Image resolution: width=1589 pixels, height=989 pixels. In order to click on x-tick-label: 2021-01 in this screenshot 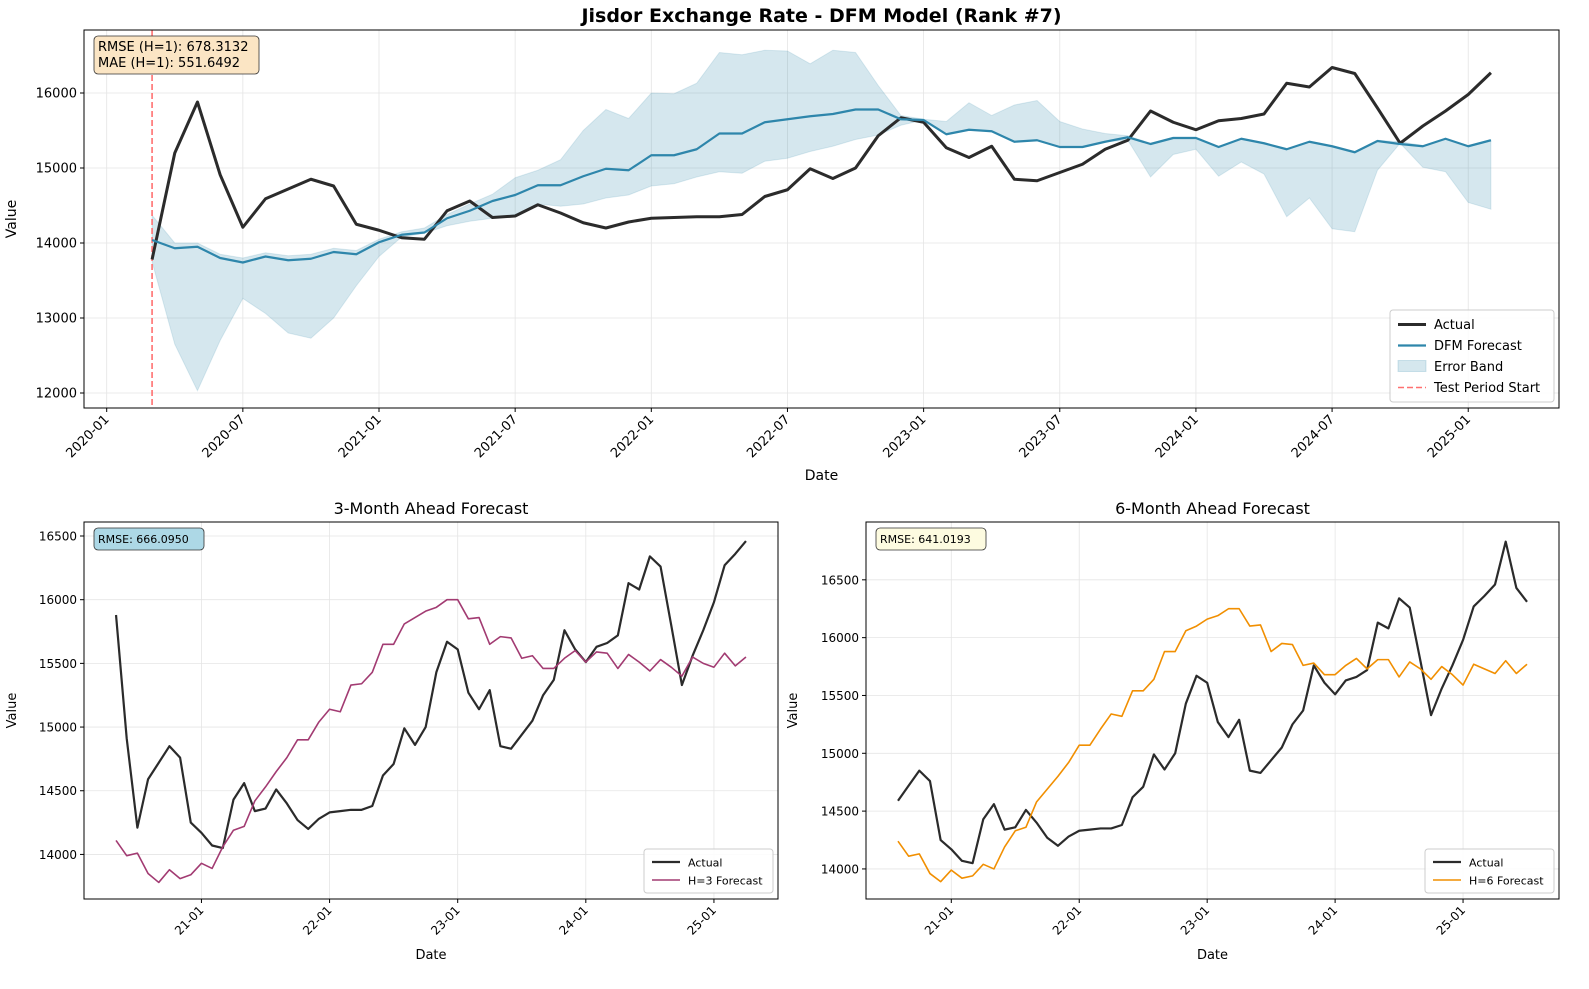, I will do `click(360, 436)`.